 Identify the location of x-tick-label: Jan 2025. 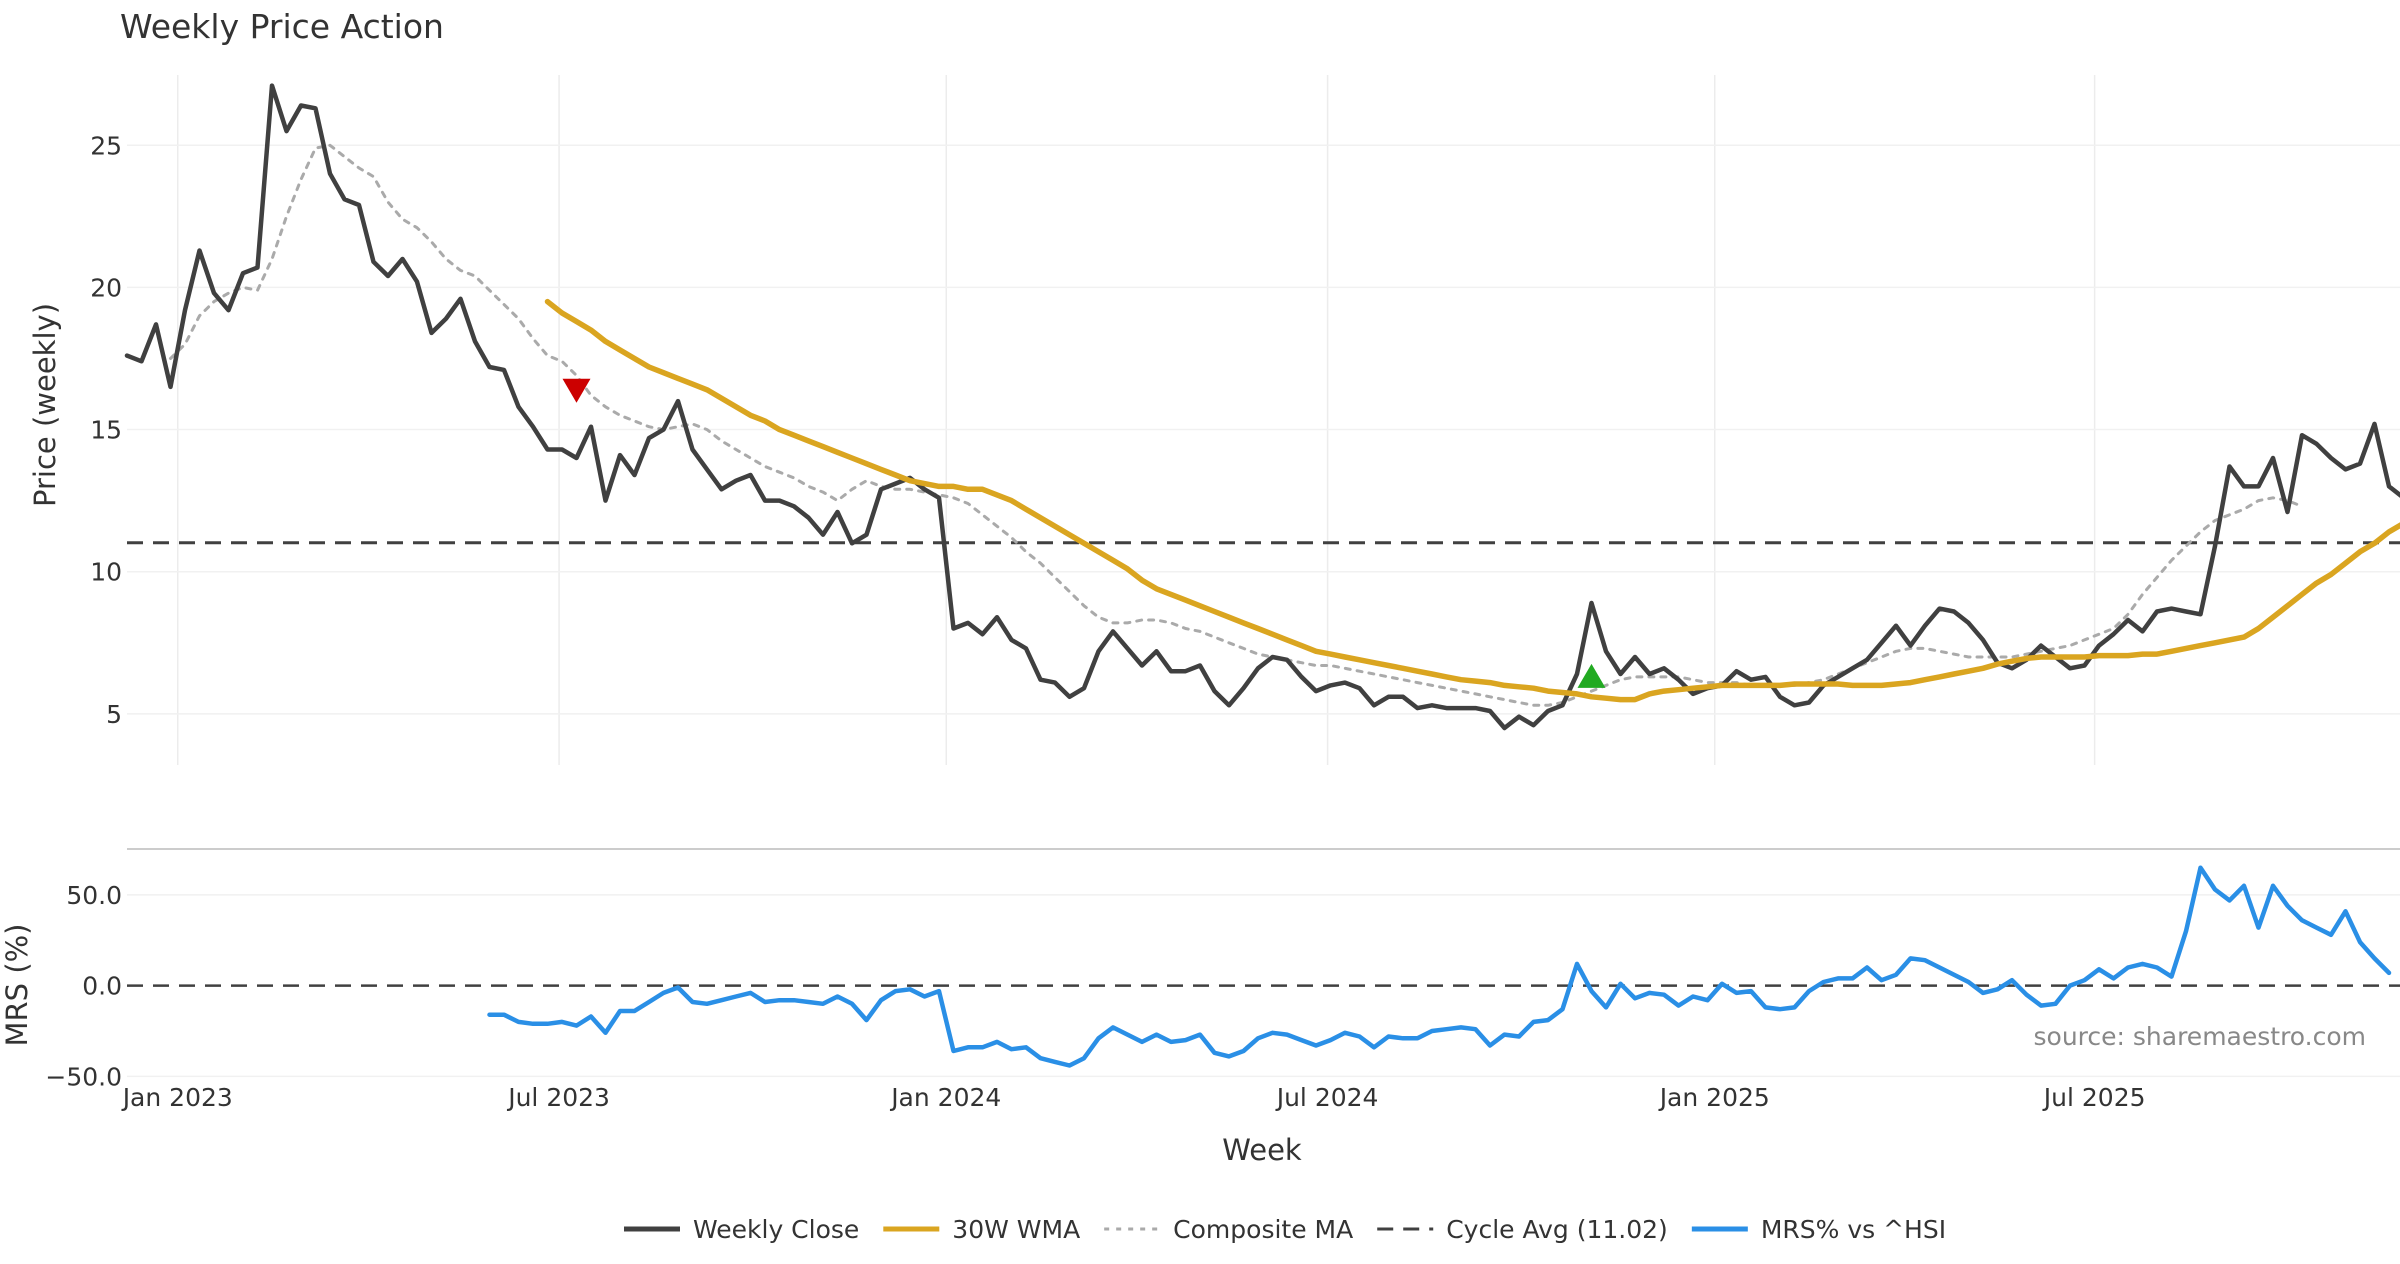
(1714, 1097).